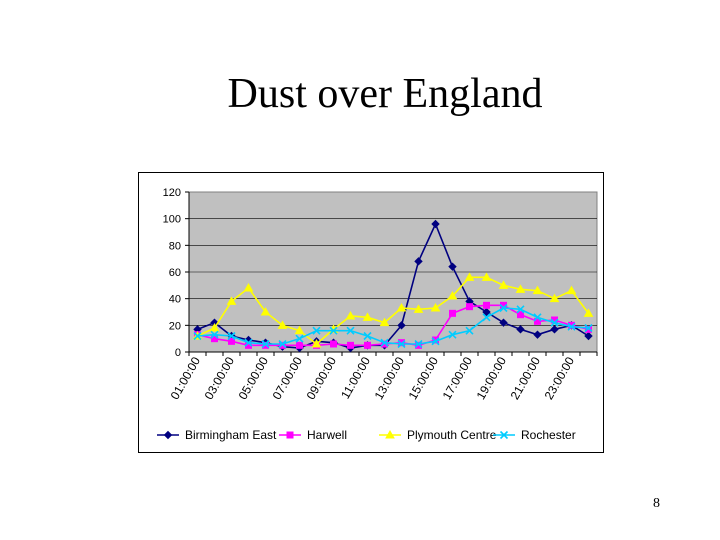  I want to click on x-tick-label: 01:00:00, so click(186, 378).